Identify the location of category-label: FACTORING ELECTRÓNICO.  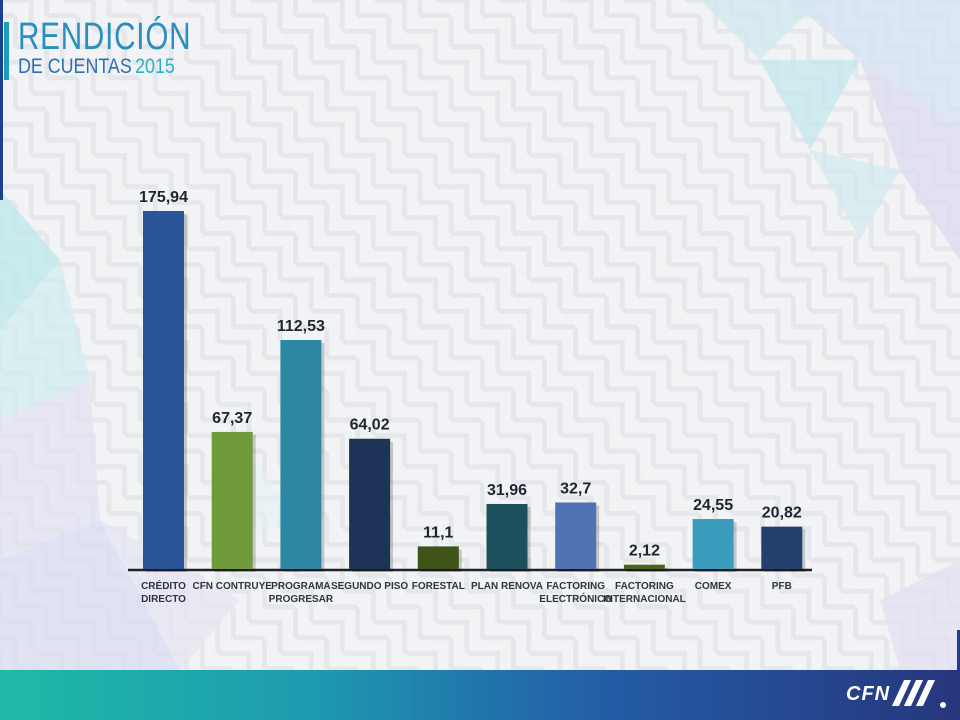
(575, 593).